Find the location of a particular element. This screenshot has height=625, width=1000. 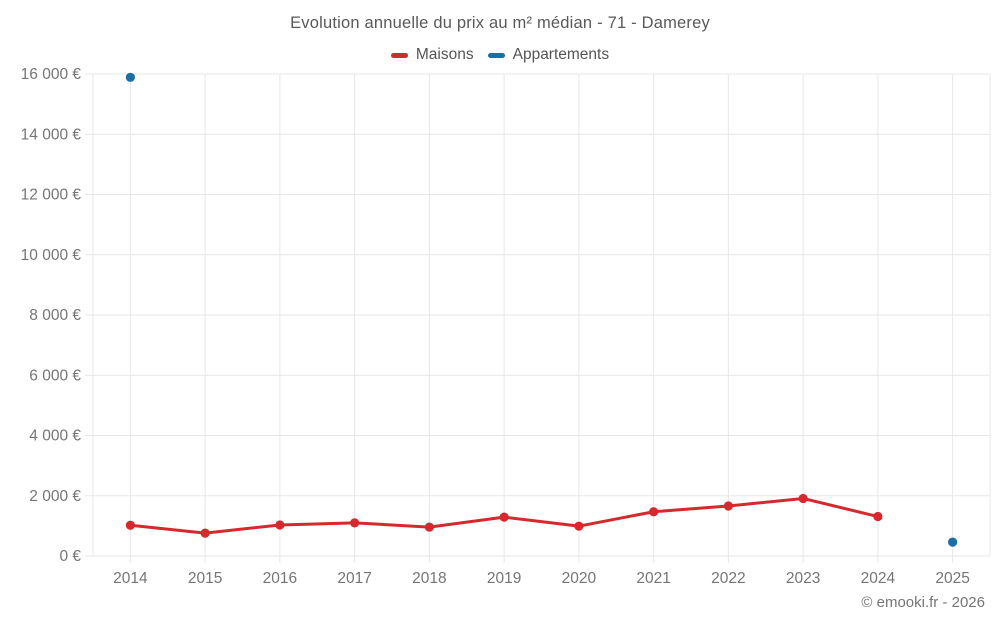

y-axis-tick-label: 12 000 € is located at coordinates (51, 195).